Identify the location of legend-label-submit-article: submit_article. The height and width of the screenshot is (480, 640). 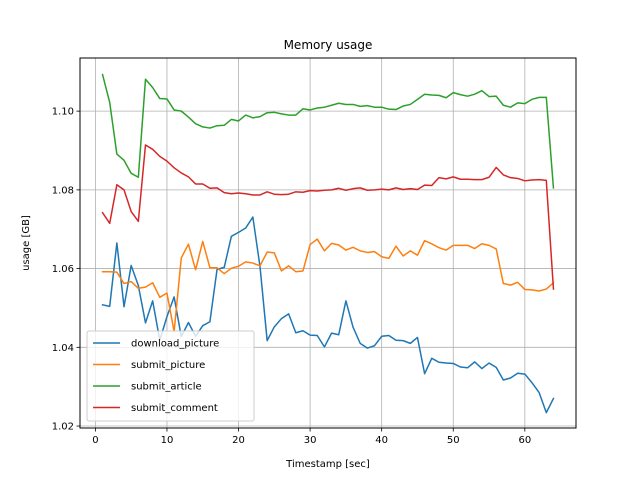
(166, 387).